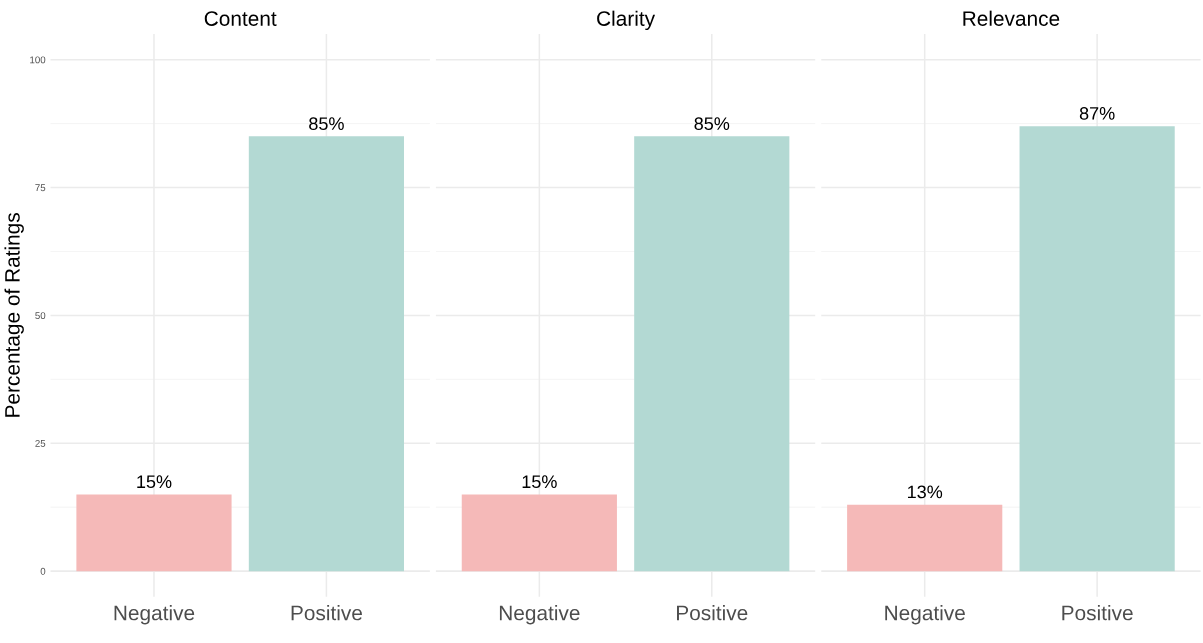 This screenshot has height=643, width=1203. What do you see at coordinates (40, 188) in the screenshot?
I see `y-tick-label: 75` at bounding box center [40, 188].